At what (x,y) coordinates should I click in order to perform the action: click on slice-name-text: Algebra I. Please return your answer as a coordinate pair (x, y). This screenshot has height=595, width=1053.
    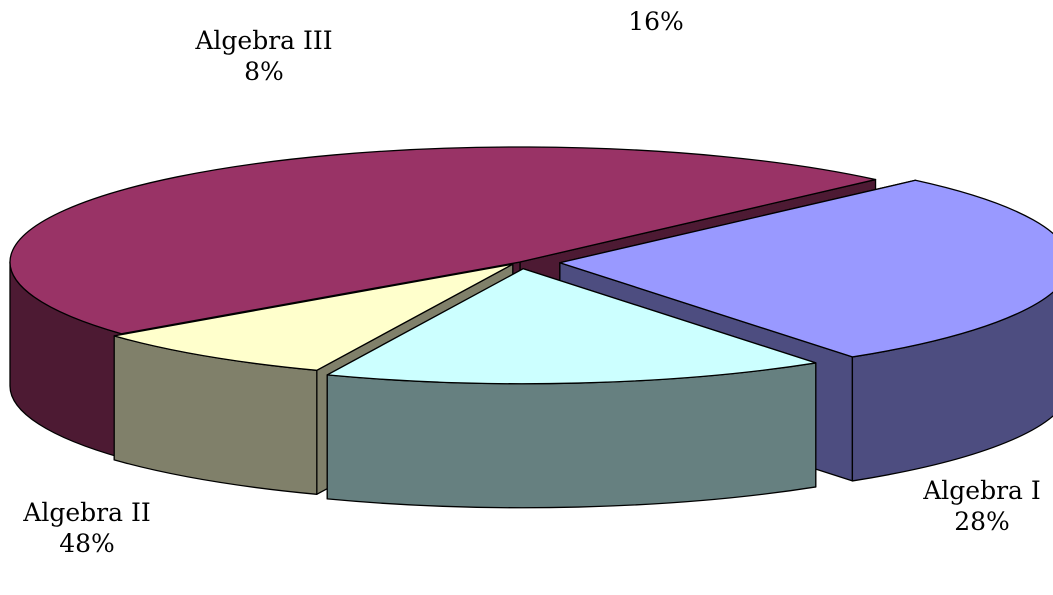
    Looking at the image, I should click on (981, 490).